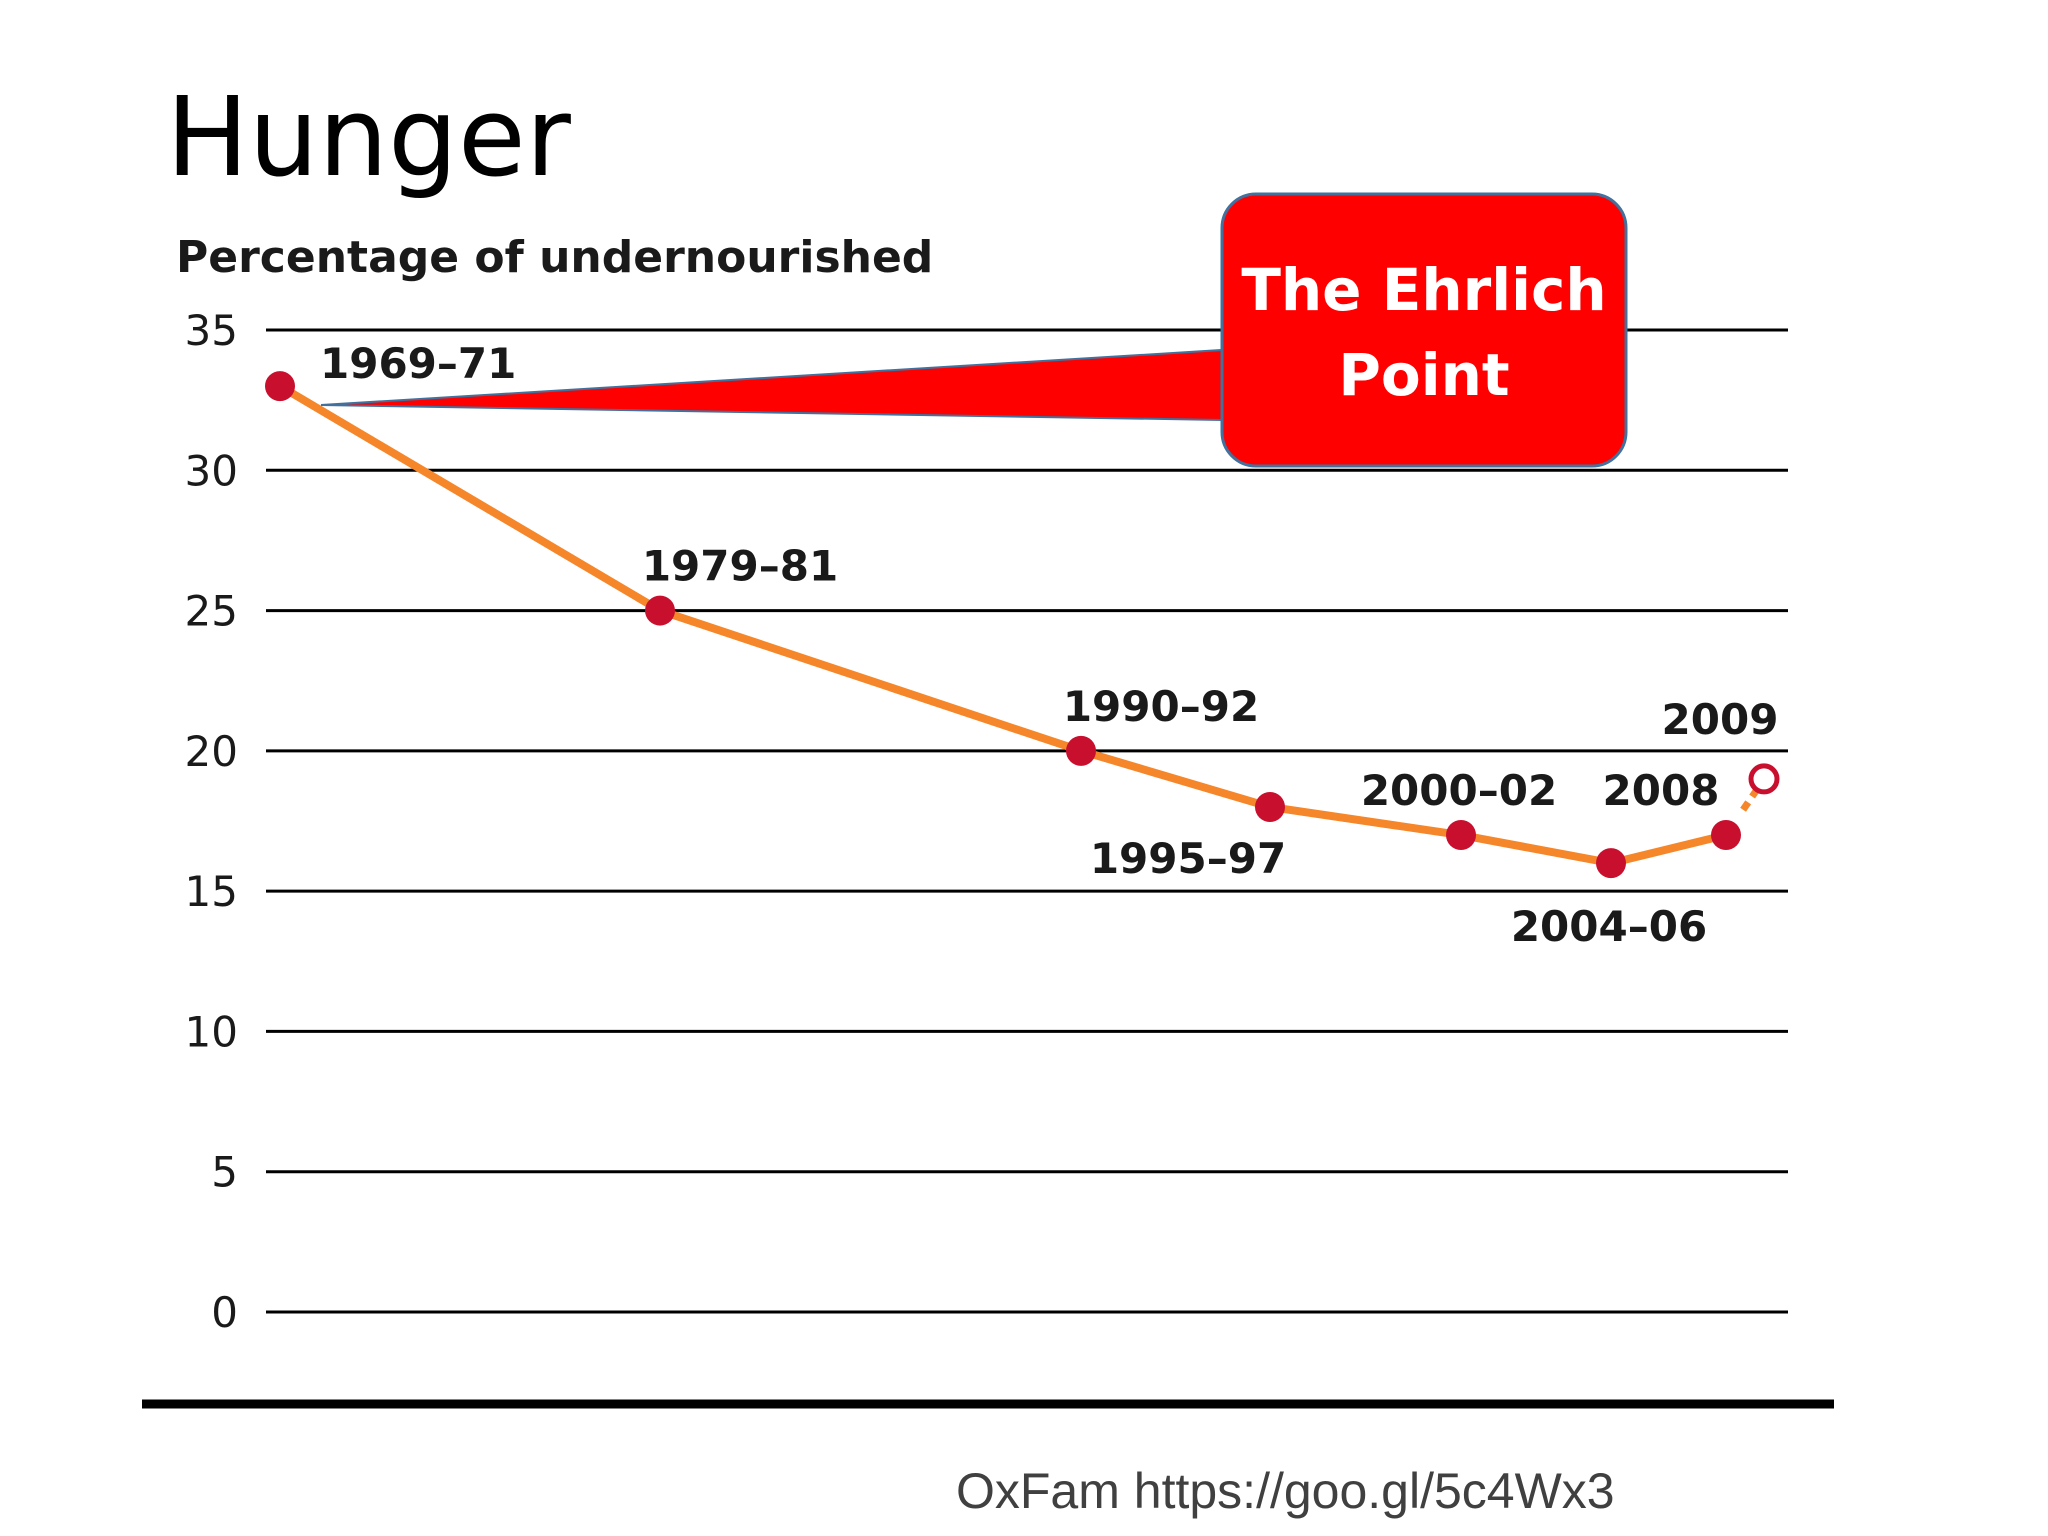 This screenshot has height=1536, width=2048. What do you see at coordinates (1609, 926) in the screenshot?
I see `data-label: 2004–06` at bounding box center [1609, 926].